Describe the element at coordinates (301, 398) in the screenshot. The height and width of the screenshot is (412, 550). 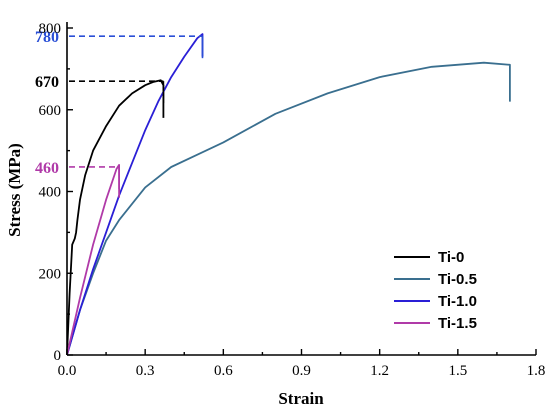
I see `x-axis-title: Strain` at that location.